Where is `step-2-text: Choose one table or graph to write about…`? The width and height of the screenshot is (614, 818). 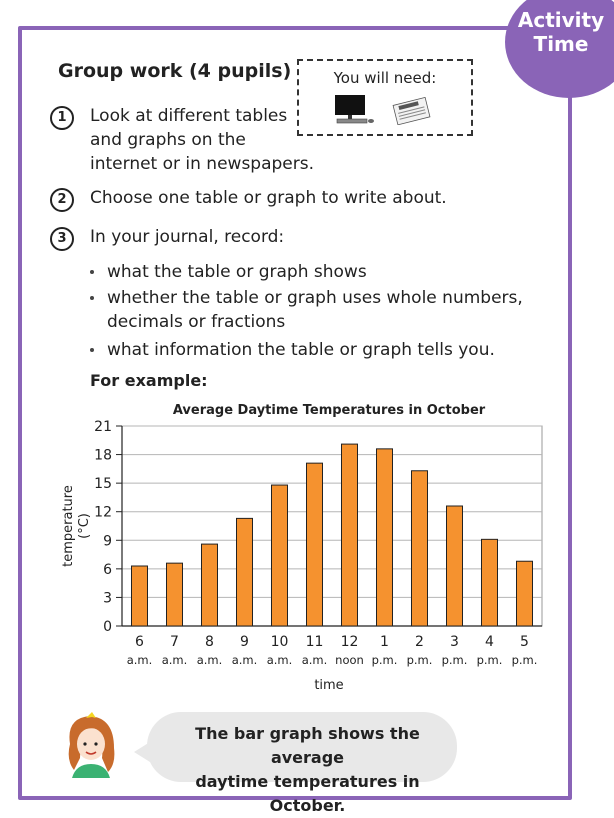
step-2-text: Choose one table or graph to write about… is located at coordinates (268, 198).